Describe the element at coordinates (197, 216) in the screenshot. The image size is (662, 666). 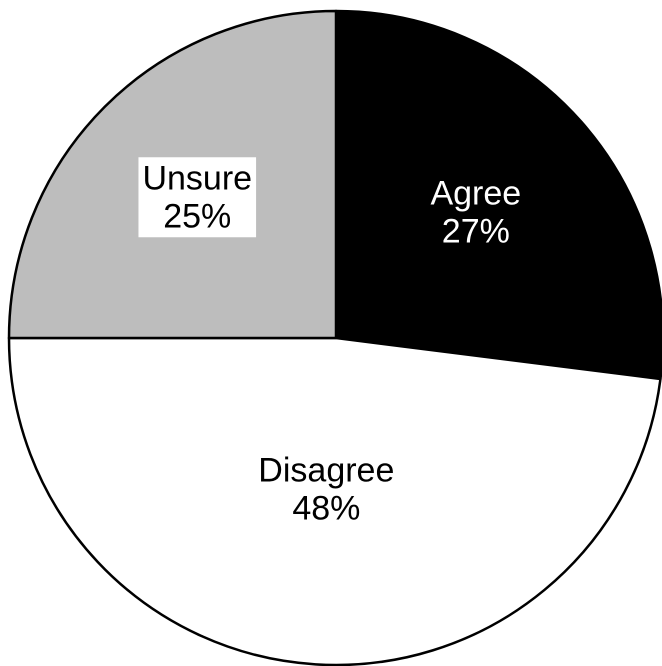
I see `value-label: 25%` at that location.